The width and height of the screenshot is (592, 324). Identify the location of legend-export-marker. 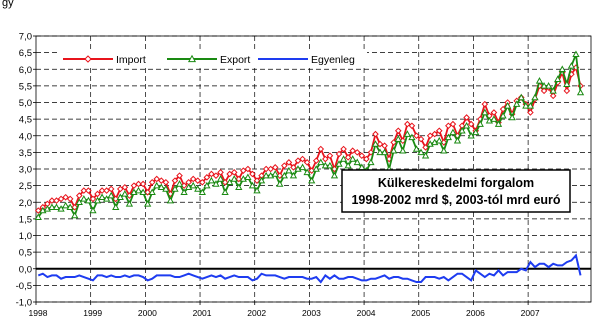
(192, 58).